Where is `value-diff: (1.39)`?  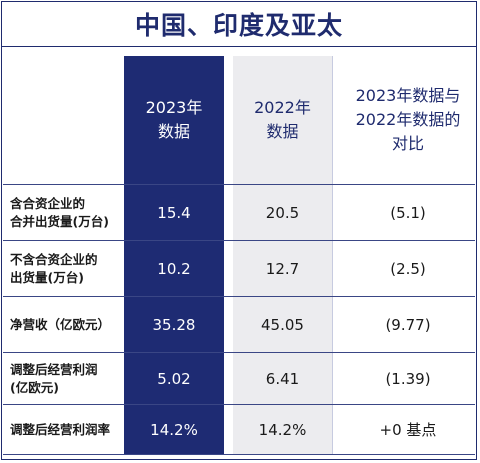
value-diff: (1.39) is located at coordinates (408, 378).